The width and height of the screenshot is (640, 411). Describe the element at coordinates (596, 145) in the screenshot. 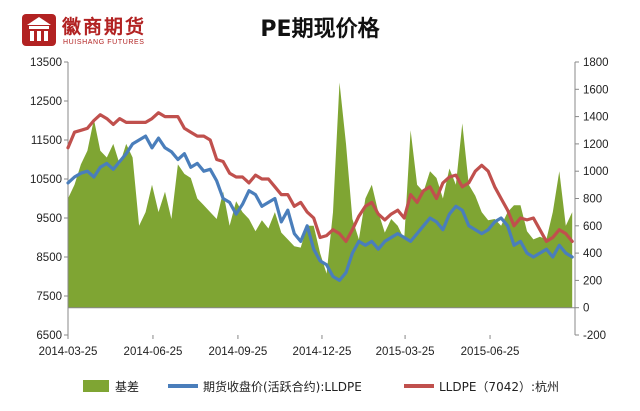

I see `y-right-tick-label: 1200` at that location.